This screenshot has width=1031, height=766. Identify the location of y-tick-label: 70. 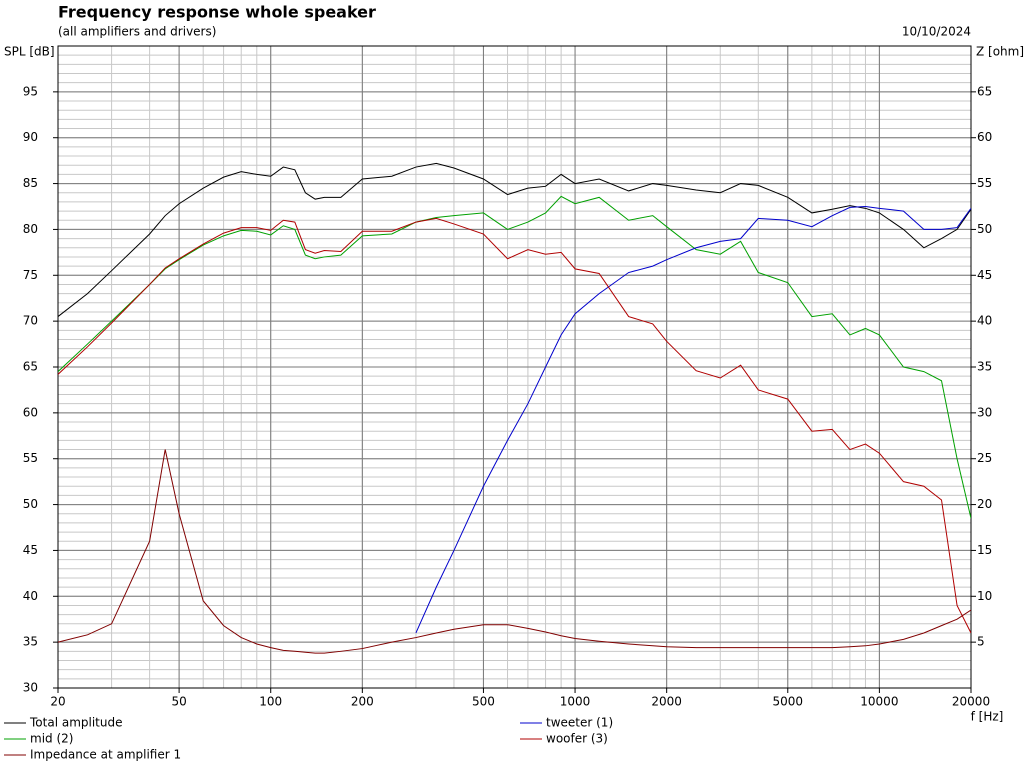
(30, 321).